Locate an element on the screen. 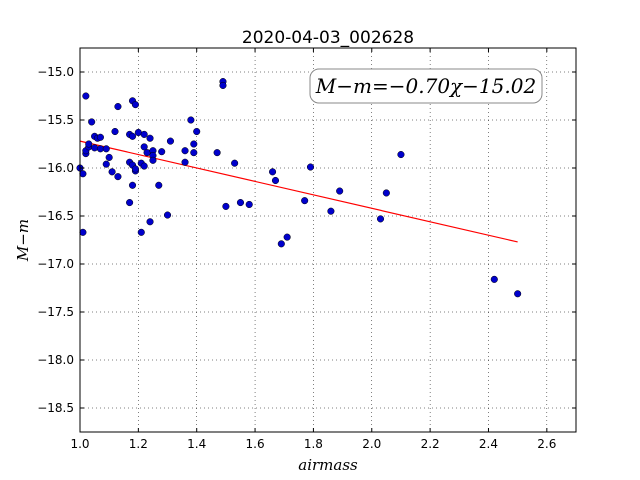 The image size is (640, 480). x-tick-label: 1.8 is located at coordinates (313, 444).